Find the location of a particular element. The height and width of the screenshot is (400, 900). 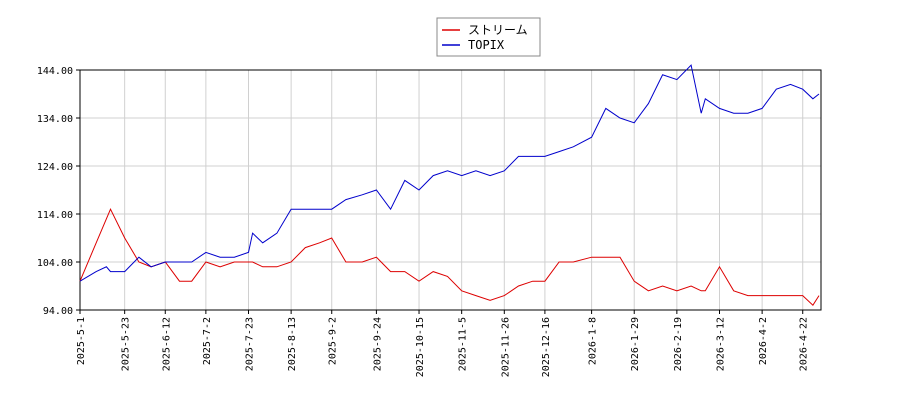

x-tick-label: 2026-4-2 is located at coordinates (763, 341).